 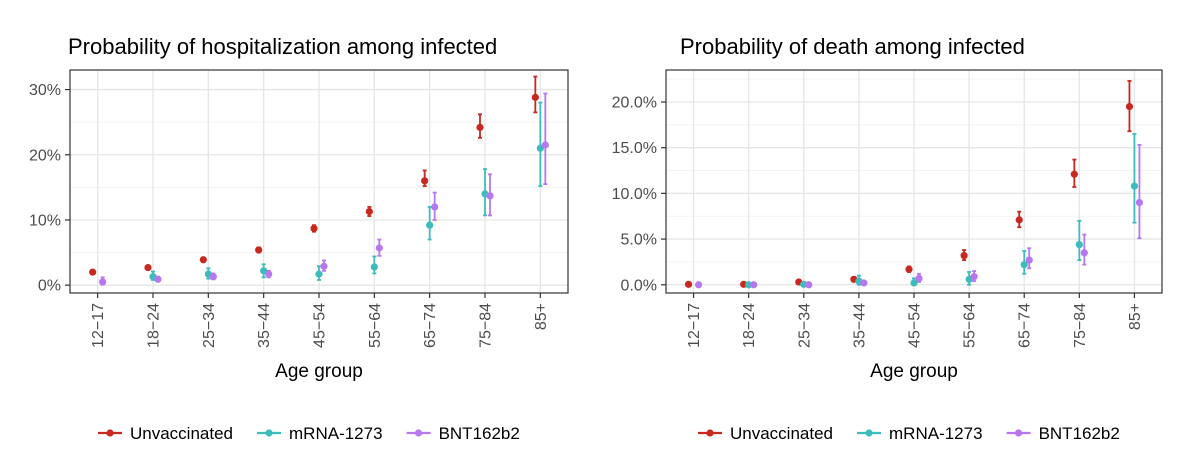 What do you see at coordinates (852, 46) in the screenshot?
I see `chart-title: Probability of death among infected` at bounding box center [852, 46].